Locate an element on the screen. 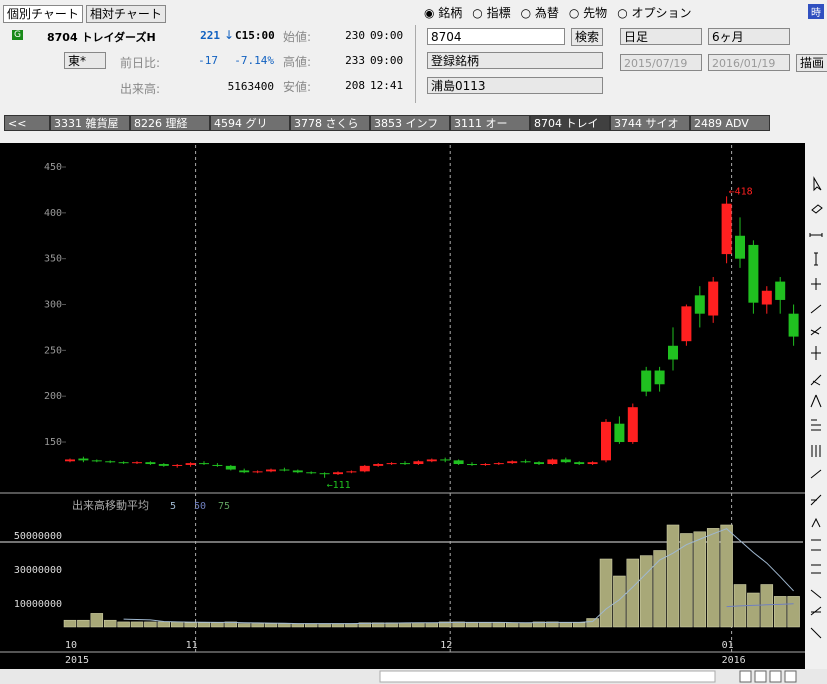  ma-legend: 75 is located at coordinates (224, 506).